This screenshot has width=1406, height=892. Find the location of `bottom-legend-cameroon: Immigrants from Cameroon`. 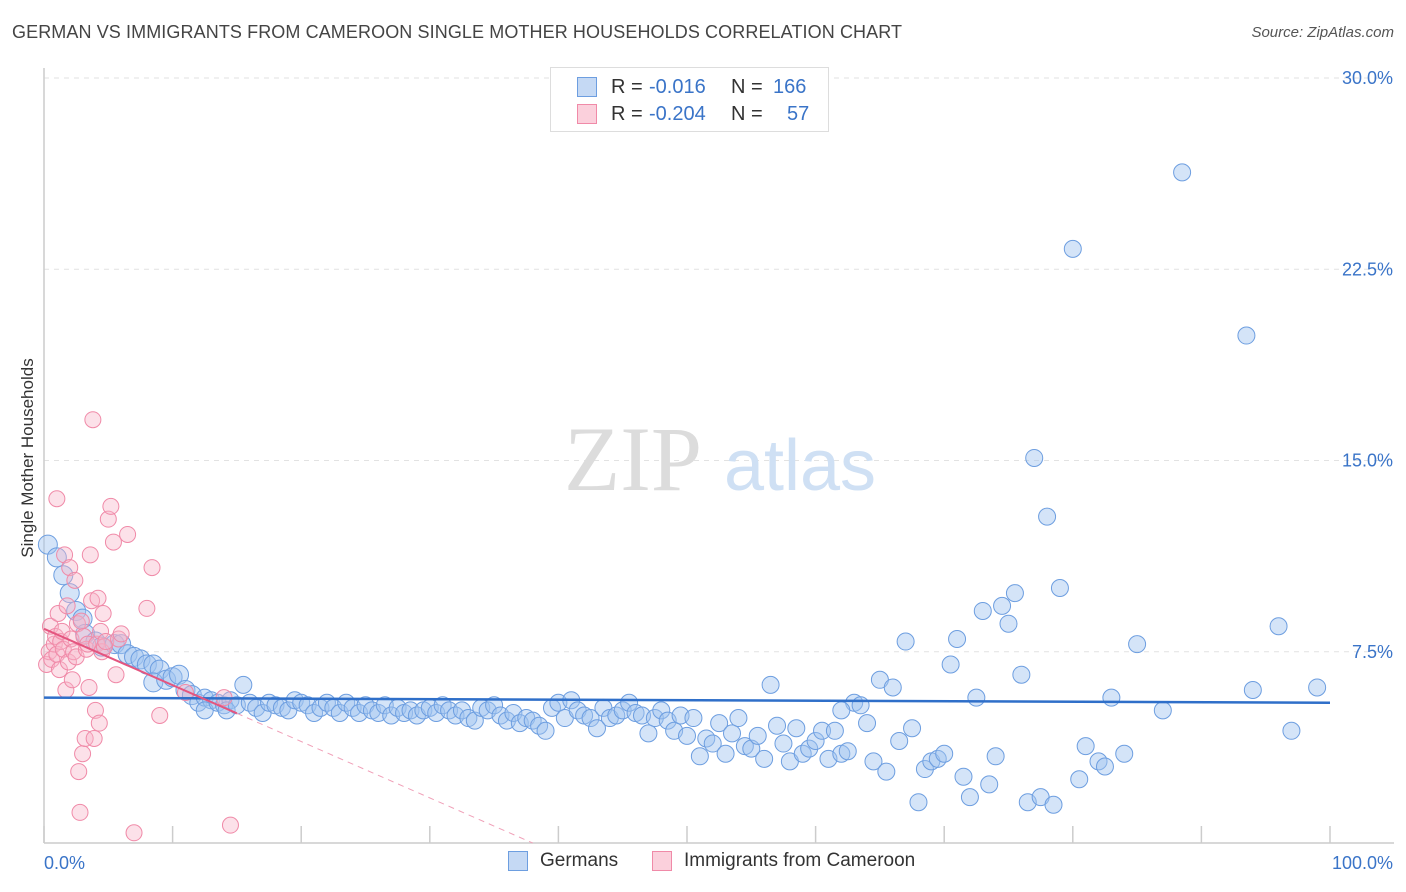

bottom-legend-cameroon: Immigrants from Cameroon is located at coordinates (783, 861).